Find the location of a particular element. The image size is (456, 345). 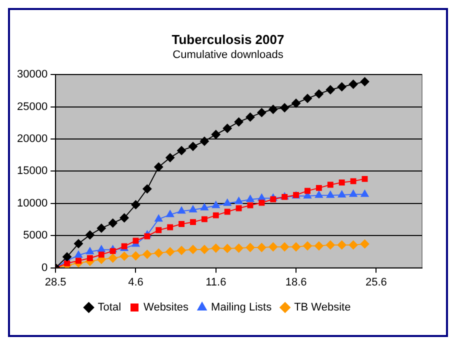

chart-title: Tuberculosis 2007 is located at coordinates (228, 39).